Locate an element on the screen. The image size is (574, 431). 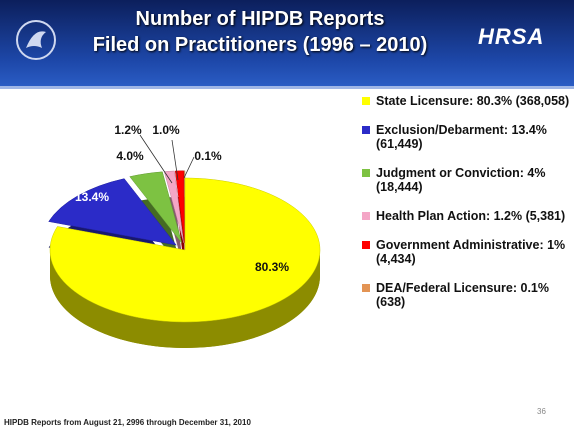
legend-label: Judgment or Conviction: 4% (18,444) is located at coordinates (461, 180).